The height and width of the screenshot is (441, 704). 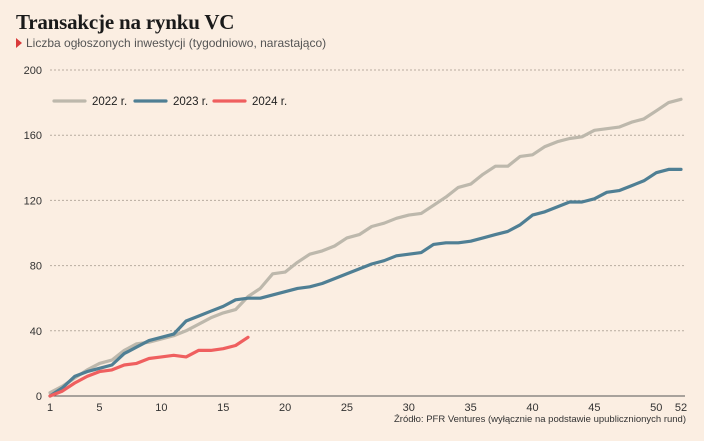 What do you see at coordinates (269, 102) in the screenshot?
I see `legend-label: 2024 r.` at bounding box center [269, 102].